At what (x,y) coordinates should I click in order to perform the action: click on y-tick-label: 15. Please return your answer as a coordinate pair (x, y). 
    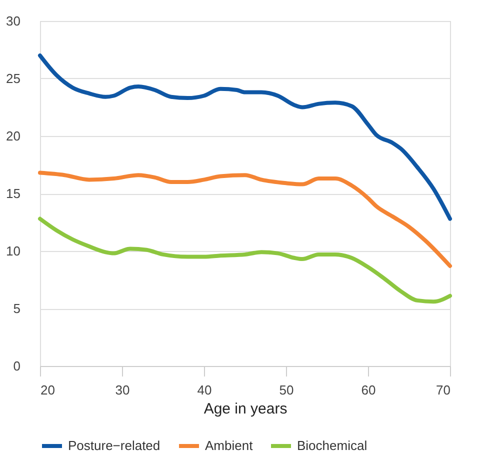
    Looking at the image, I should click on (13, 193).